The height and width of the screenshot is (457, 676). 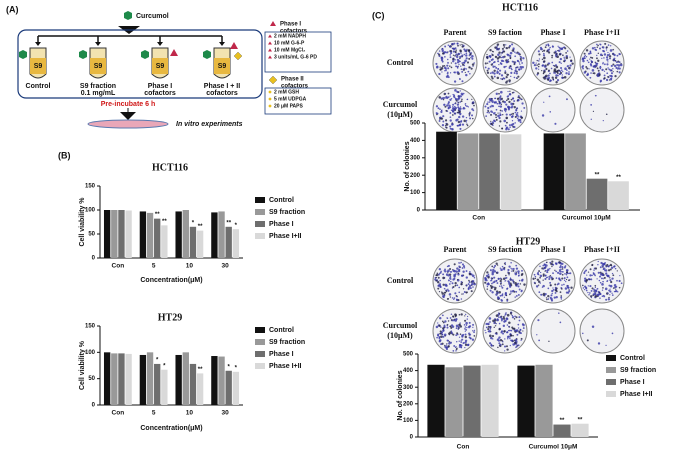 What do you see at coordinates (260, 224) in the screenshot?
I see `legend-swatch` at bounding box center [260, 224].